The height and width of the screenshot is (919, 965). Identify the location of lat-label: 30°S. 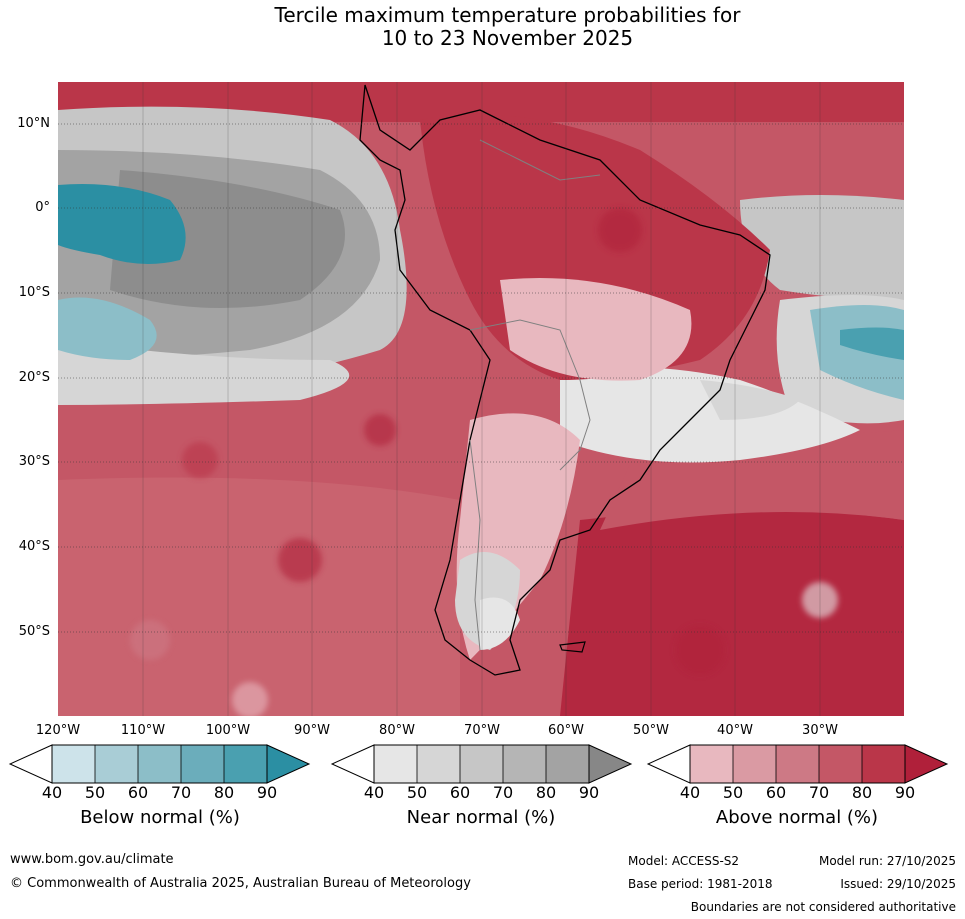
(34, 461).